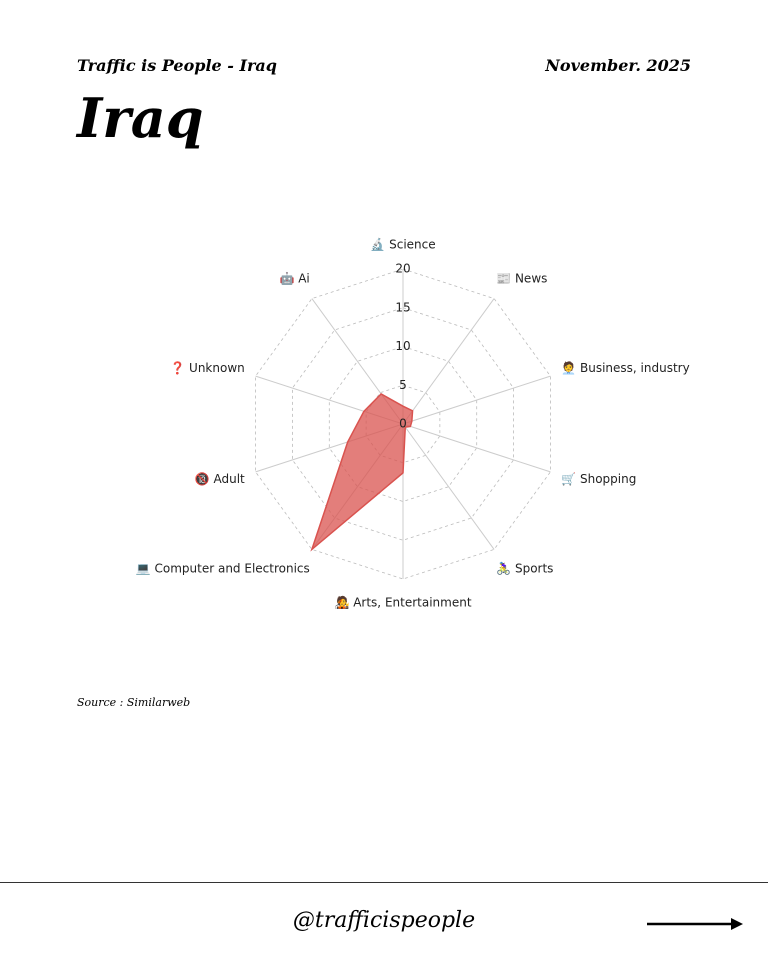 This screenshot has width=768, height=960. What do you see at coordinates (618, 65) in the screenshot?
I see `date: November. 2025` at bounding box center [618, 65].